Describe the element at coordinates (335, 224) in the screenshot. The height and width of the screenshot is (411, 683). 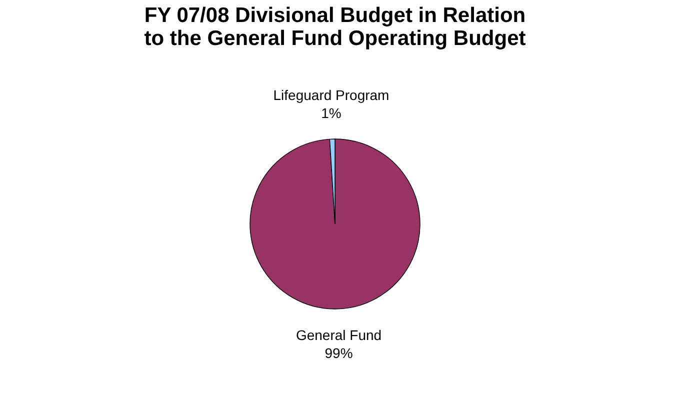
I see `pie-slice` at that location.